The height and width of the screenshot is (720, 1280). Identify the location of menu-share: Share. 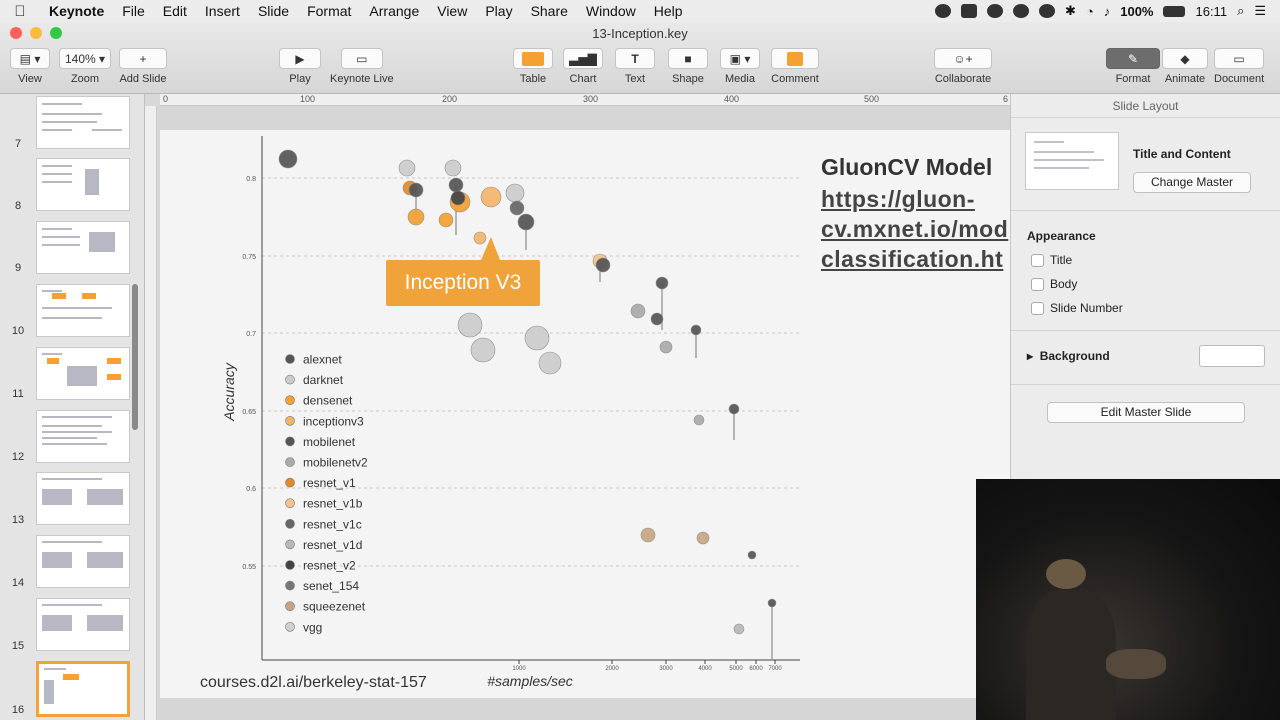
(549, 11).